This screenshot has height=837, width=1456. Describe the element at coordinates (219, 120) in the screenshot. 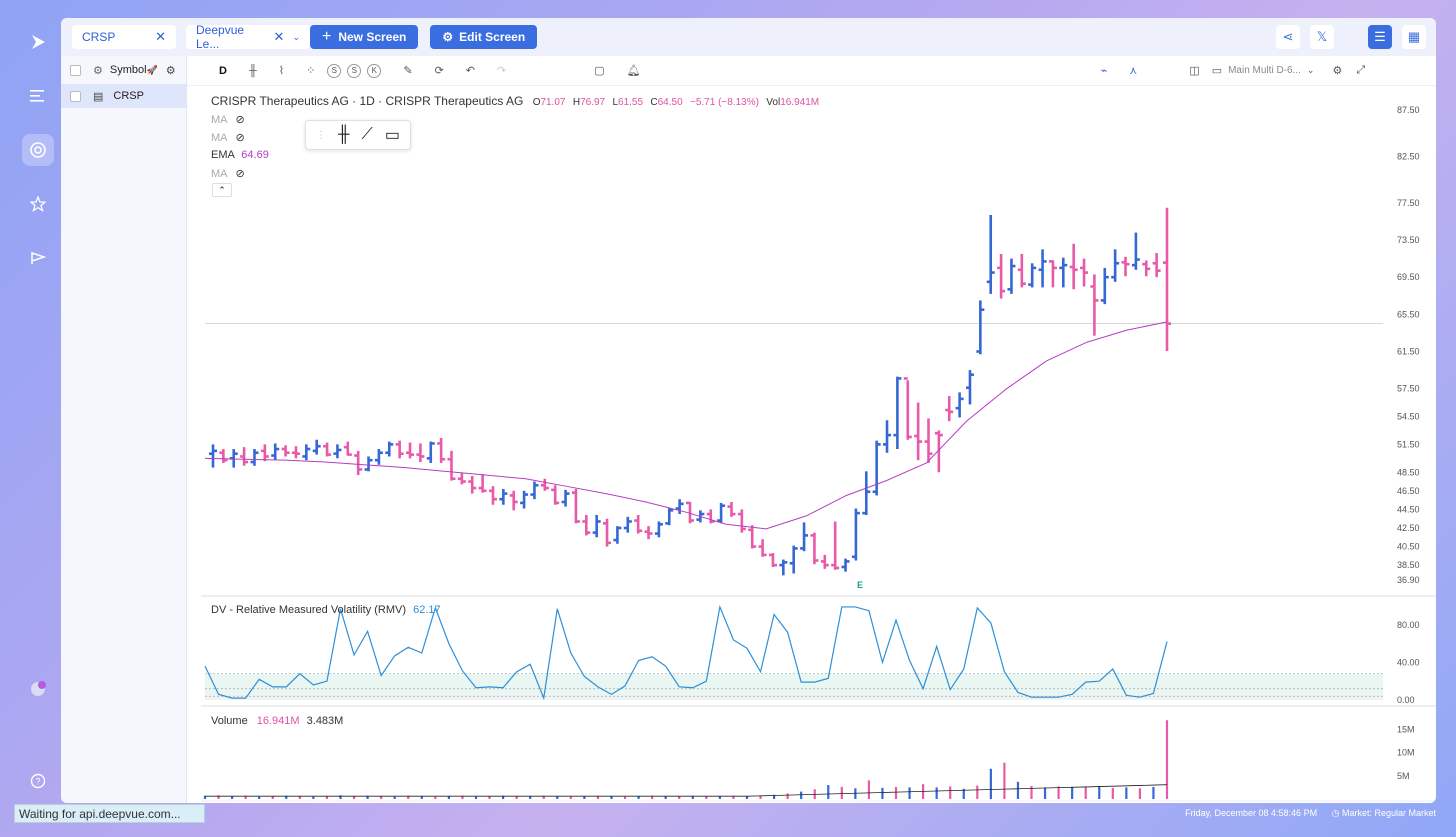

I see `ma-label: MA` at that location.